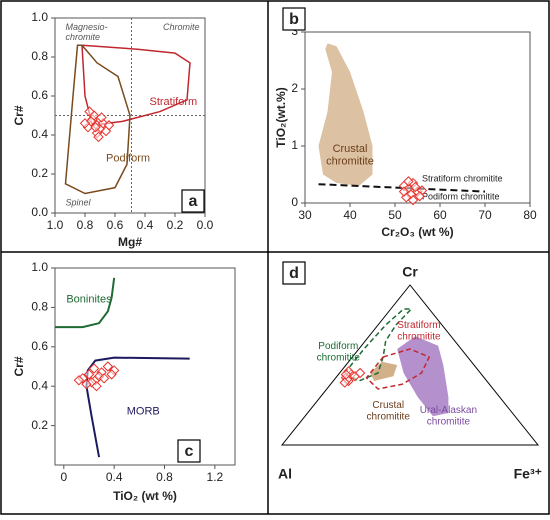  What do you see at coordinates (294, 31) in the screenshot?
I see `y-tick-label: 3` at bounding box center [294, 31].